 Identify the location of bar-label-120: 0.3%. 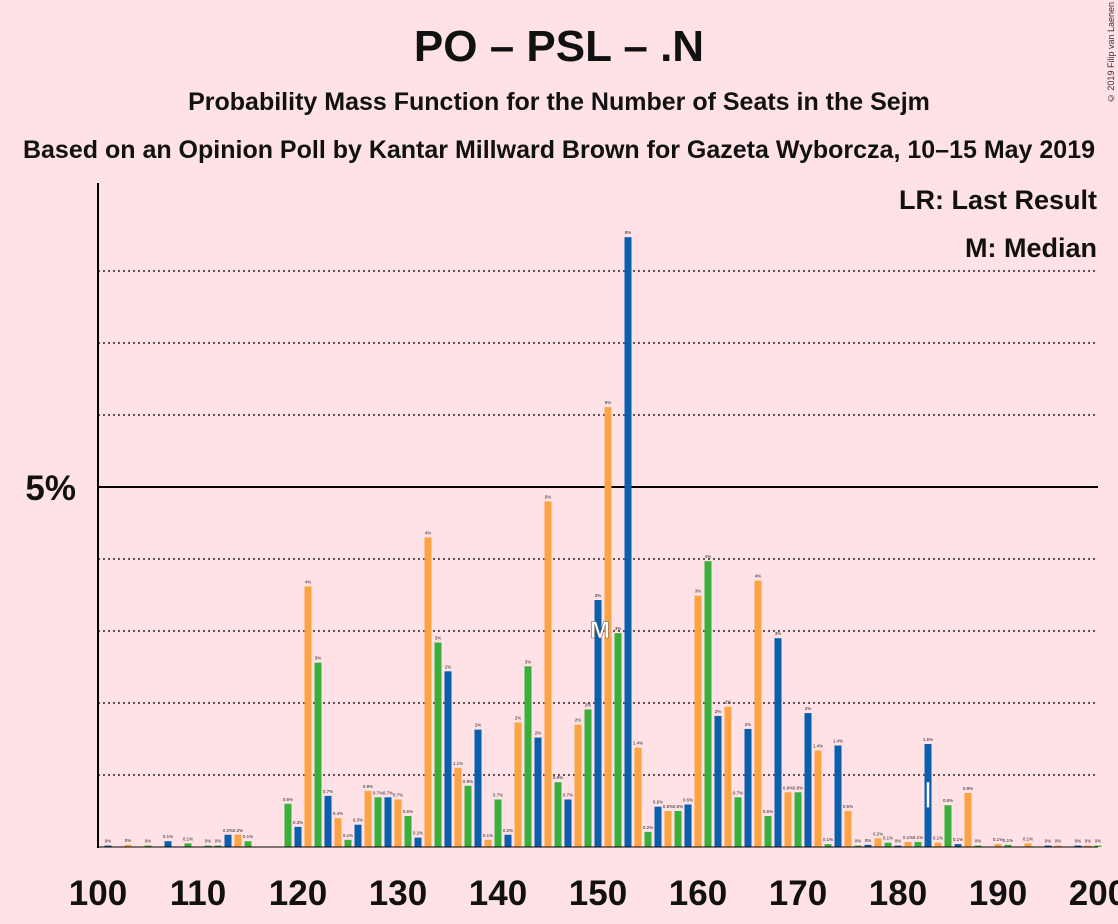
(298, 822).